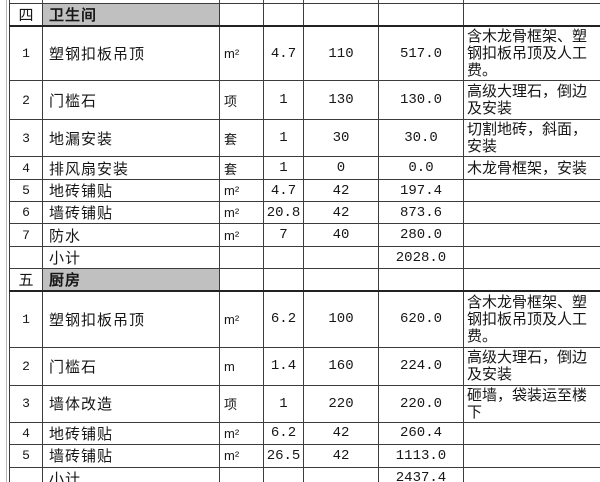  Describe the element at coordinates (26, 319) in the screenshot. I see `row-index-cell: 1` at that location.